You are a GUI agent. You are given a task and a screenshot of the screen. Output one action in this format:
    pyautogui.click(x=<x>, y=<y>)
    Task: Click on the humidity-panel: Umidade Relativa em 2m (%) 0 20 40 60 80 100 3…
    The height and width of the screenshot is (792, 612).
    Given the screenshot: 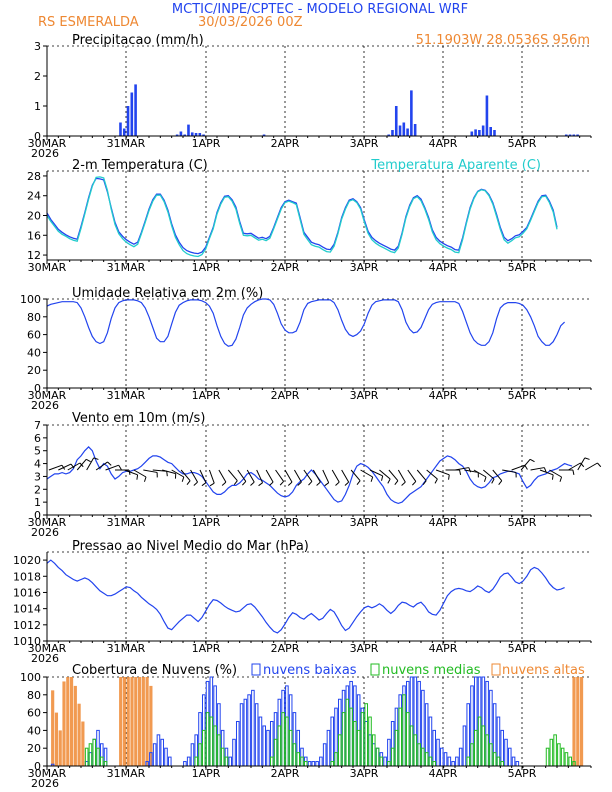 What is the action you would take?
    pyautogui.click(x=306, y=349)
    